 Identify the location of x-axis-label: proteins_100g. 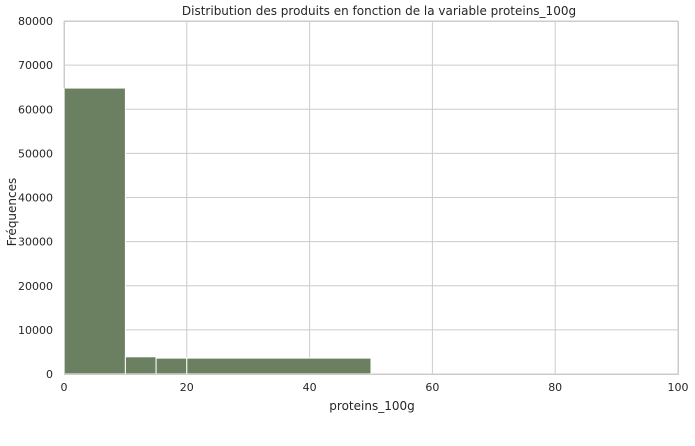
(371, 406).